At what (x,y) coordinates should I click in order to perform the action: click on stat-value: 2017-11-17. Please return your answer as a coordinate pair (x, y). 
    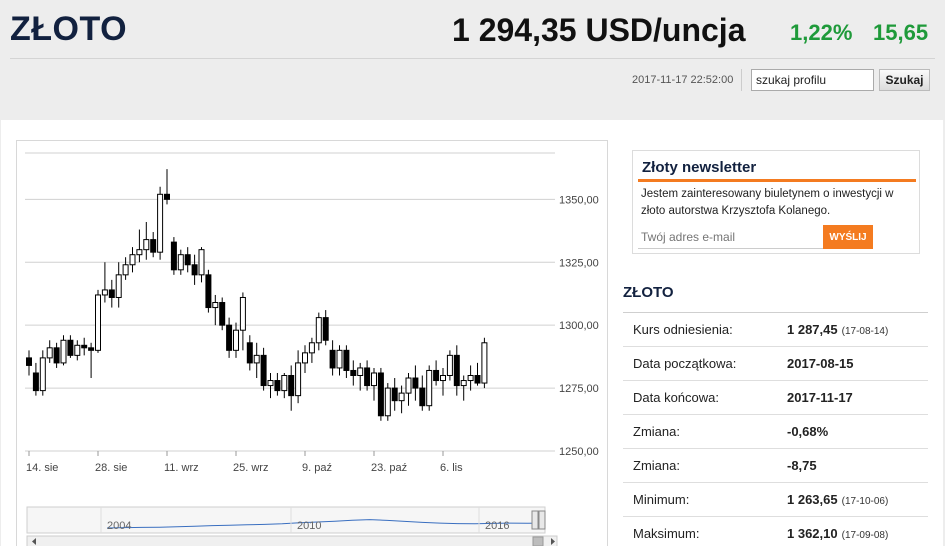
    Looking at the image, I should click on (820, 397).